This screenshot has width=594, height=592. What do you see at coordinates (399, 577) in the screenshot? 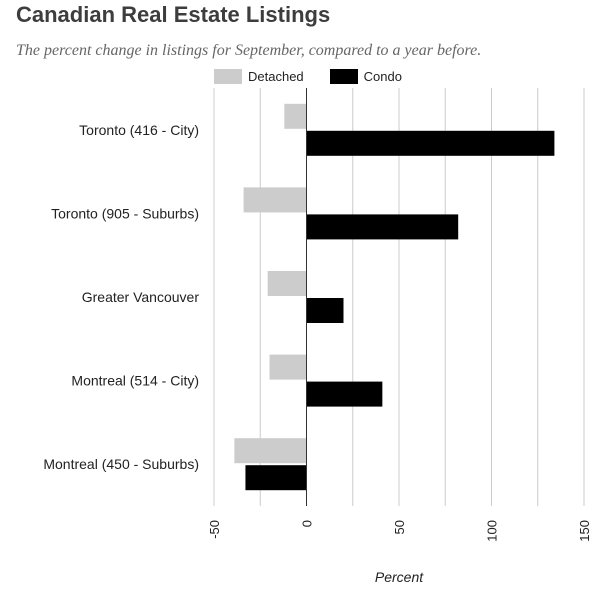
I see `x-axis-title: Percent` at bounding box center [399, 577].